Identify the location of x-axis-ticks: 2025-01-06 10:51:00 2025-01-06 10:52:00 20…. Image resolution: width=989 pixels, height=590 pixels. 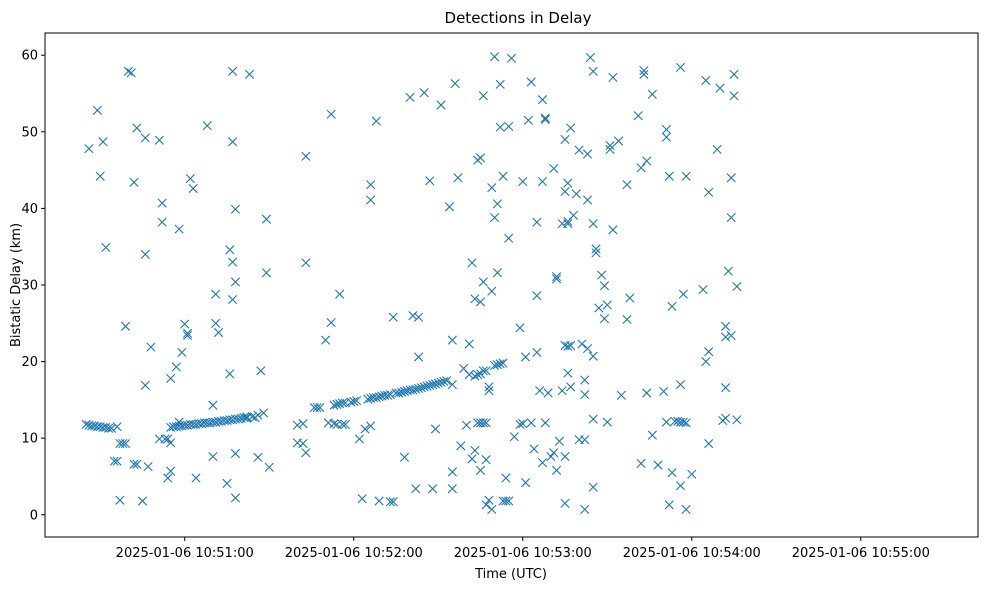
(523, 549).